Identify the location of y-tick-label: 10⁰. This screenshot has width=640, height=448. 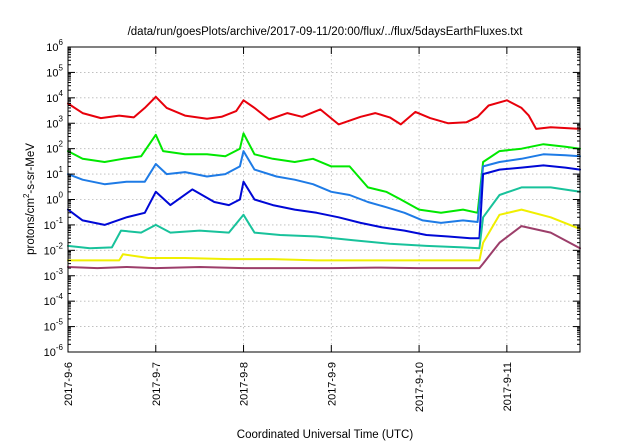
(54, 199).